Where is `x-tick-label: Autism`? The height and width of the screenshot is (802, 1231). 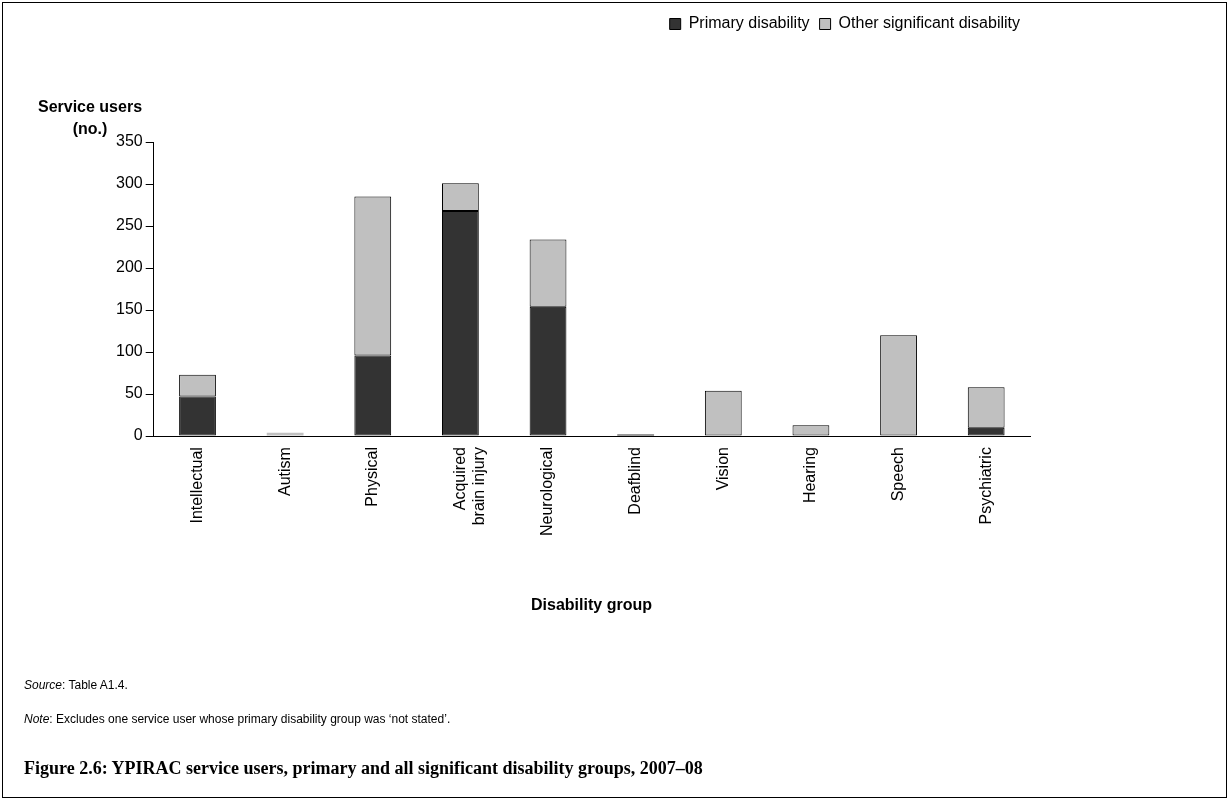
x-tick-label: Autism is located at coordinates (284, 471).